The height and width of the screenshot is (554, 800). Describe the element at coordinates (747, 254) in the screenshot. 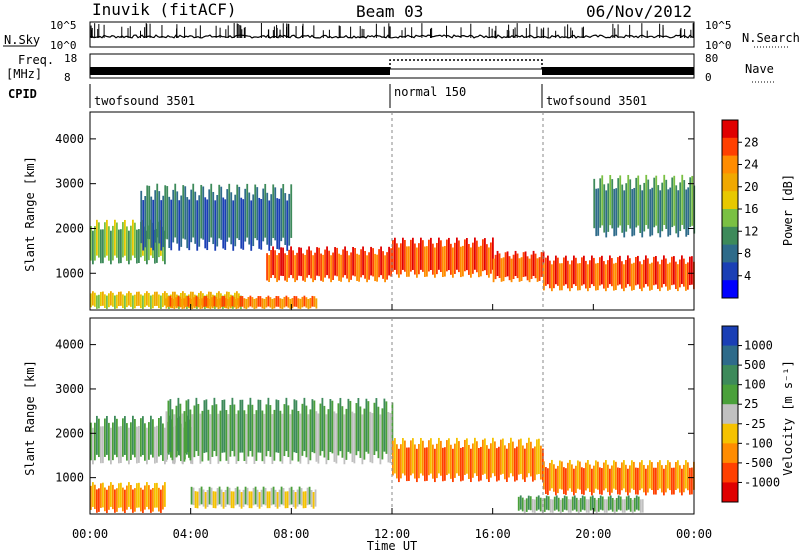

I see `power-colorbar-tick-label: 8` at that location.